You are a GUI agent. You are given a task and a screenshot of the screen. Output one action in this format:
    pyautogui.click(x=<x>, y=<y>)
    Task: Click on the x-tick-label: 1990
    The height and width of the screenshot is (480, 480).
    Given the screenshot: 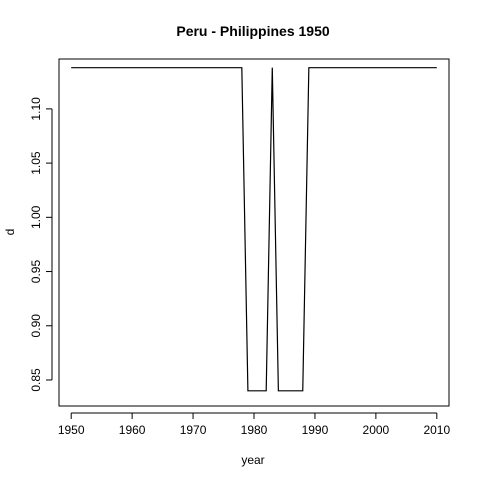 What is the action you would take?
    pyautogui.click(x=315, y=430)
    